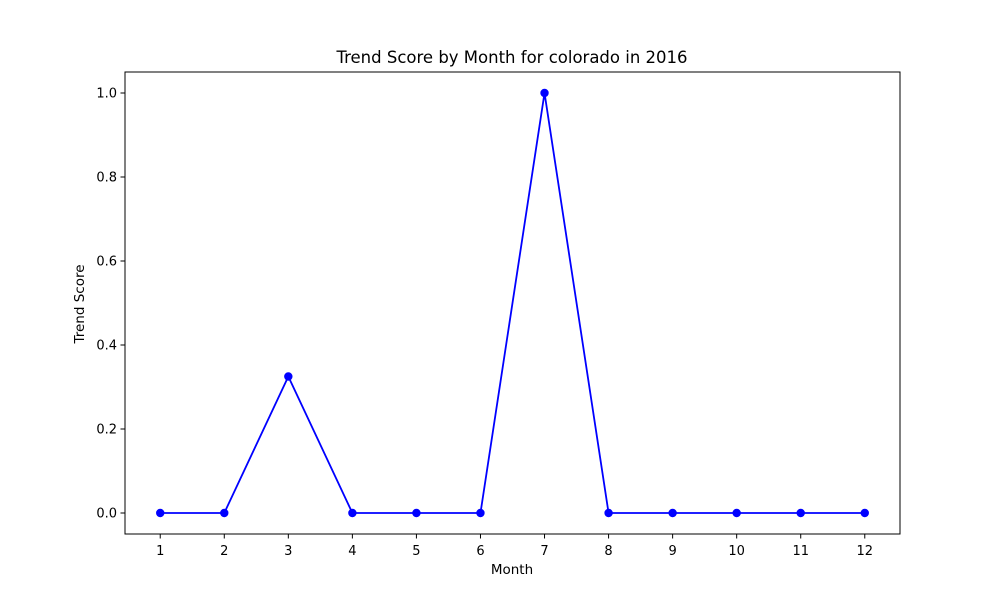 The width and height of the screenshot is (1000, 604). Describe the element at coordinates (800, 551) in the screenshot. I see `x-tick-label: 11` at that location.